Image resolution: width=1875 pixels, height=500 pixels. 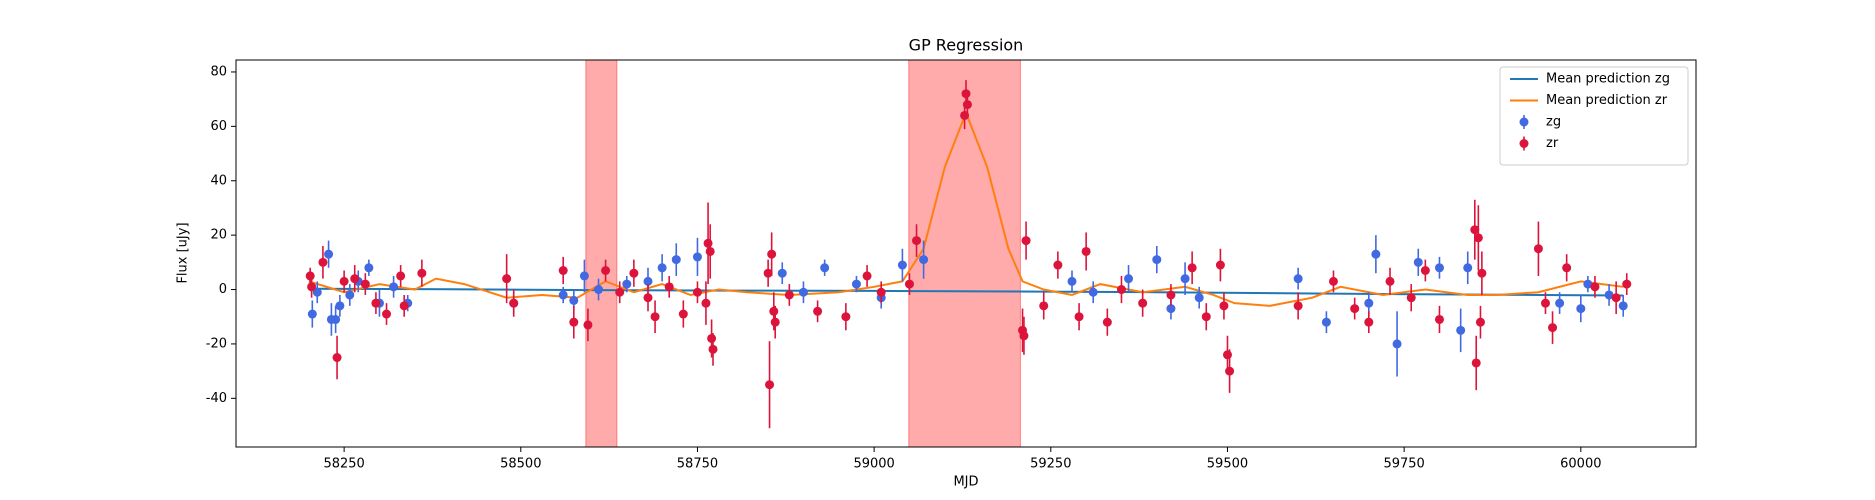 I want to click on legend-label: zr, so click(x=1552, y=143).